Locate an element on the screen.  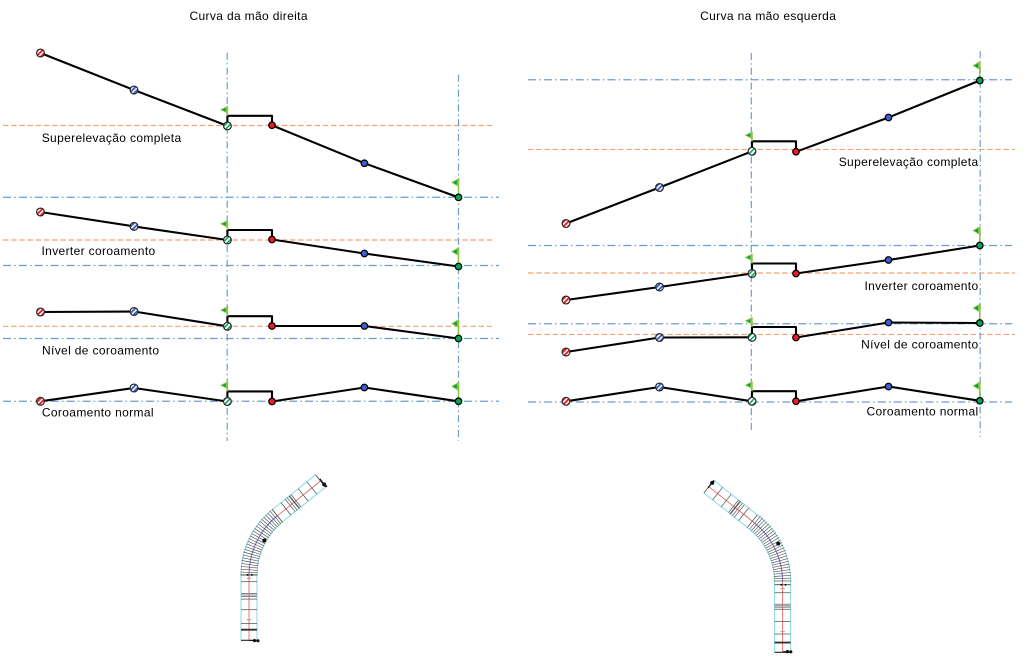
svg-text: Curva da mão direita is located at coordinates (249, 16).